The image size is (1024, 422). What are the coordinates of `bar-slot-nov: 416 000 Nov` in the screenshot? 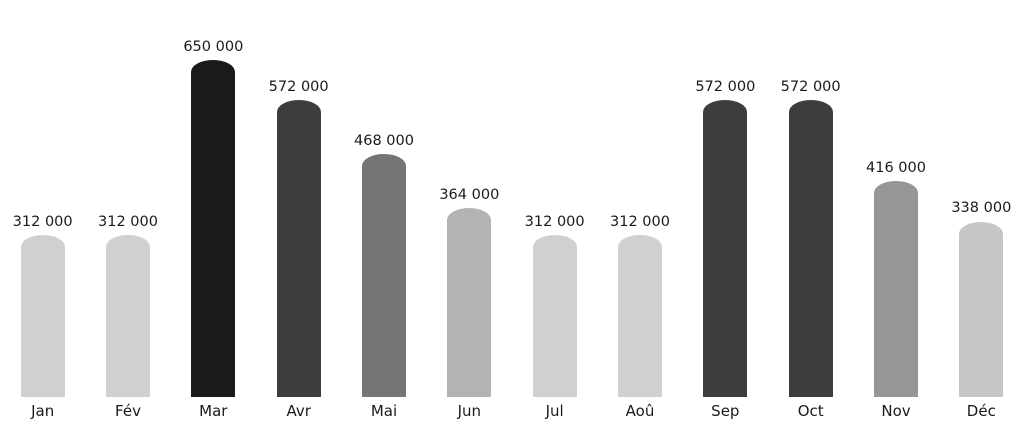 It's located at (895, 211).